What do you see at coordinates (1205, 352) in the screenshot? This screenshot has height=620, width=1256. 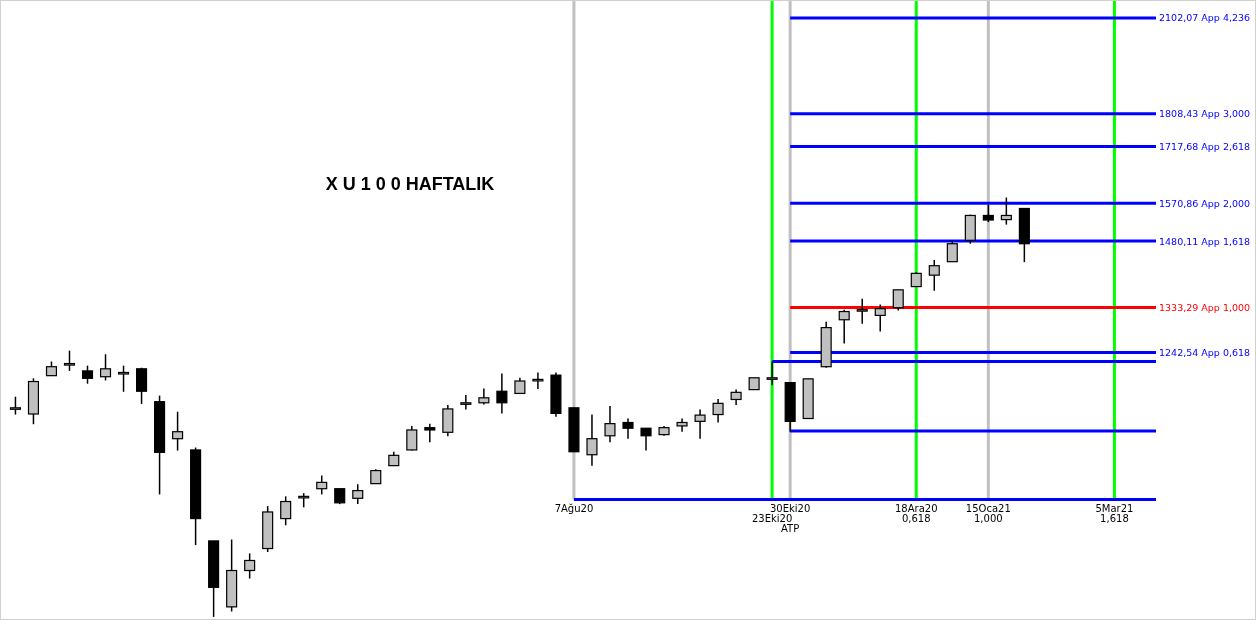 I see `ref-line-label: 1242,54 App 0,618` at bounding box center [1205, 352].